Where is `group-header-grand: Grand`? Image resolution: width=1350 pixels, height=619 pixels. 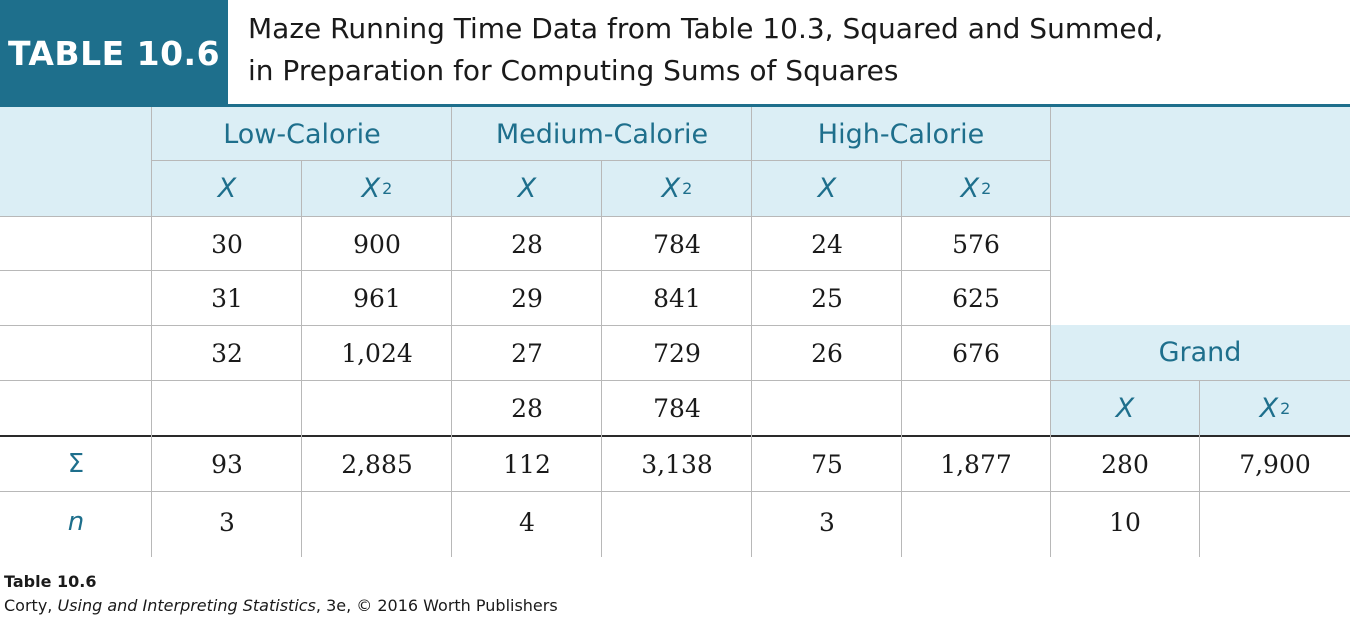 group-header-grand: Grand is located at coordinates (1200, 352).